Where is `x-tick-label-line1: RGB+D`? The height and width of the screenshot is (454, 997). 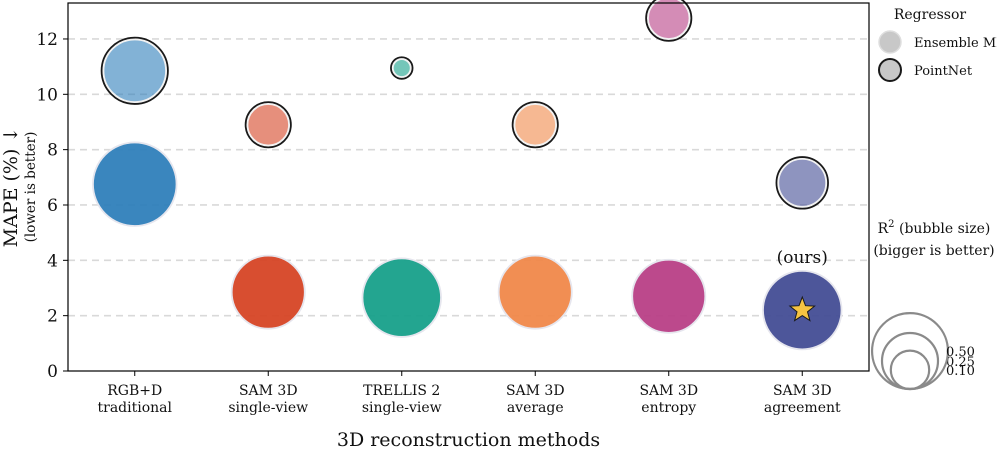 x-tick-label-line1: RGB+D is located at coordinates (134, 391).